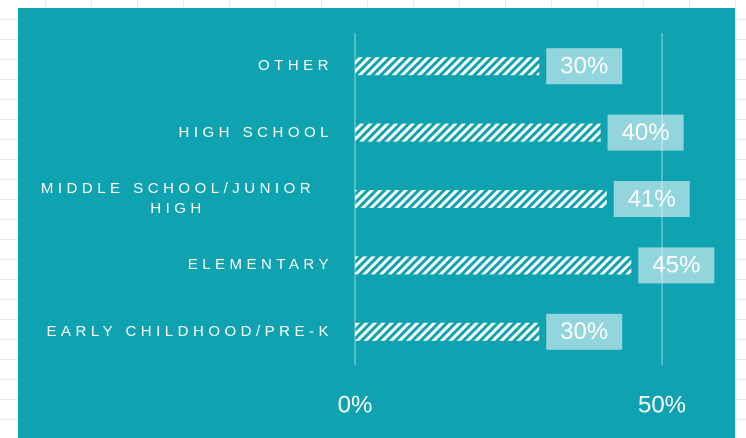 The width and height of the screenshot is (746, 438). Describe the element at coordinates (260, 265) in the screenshot. I see `category-label: ELEMENTARY` at that location.